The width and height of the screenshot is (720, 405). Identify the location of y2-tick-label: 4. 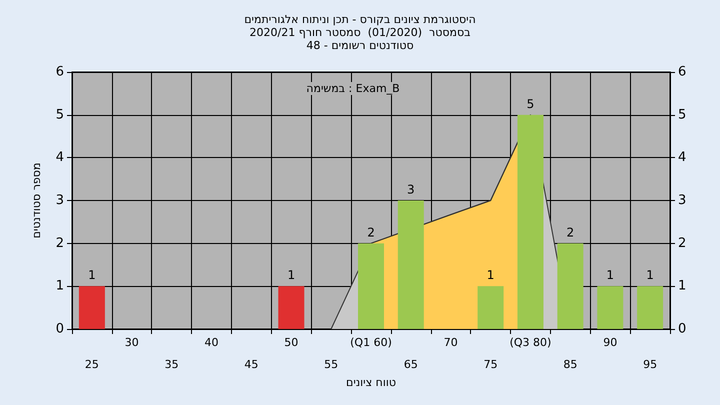
(682, 158).